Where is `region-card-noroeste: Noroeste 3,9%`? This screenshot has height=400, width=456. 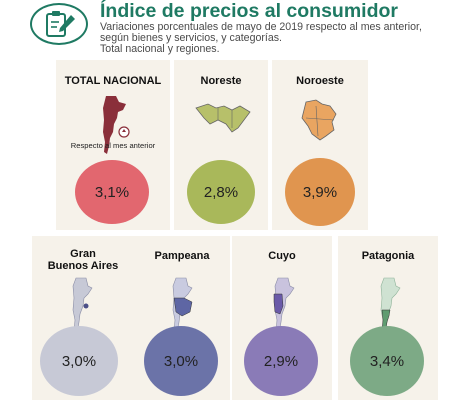
region-card-noroeste: Noroeste 3,9% is located at coordinates (320, 145).